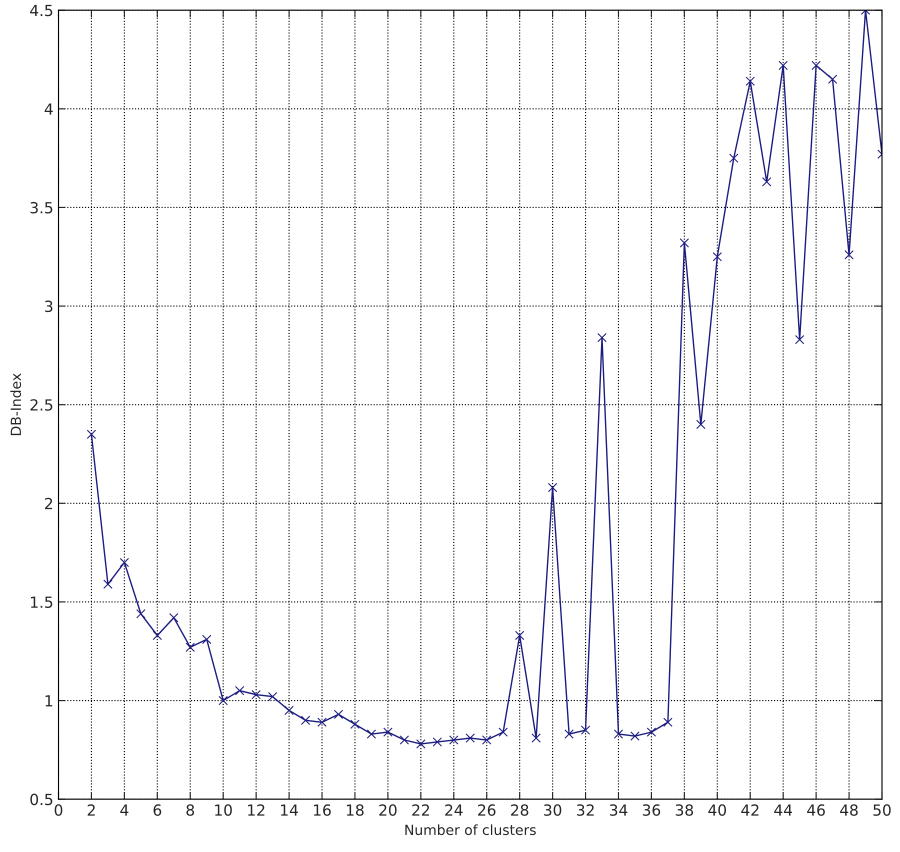  Describe the element at coordinates (619, 810) in the screenshot. I see `x-tick-label: 34` at that location.